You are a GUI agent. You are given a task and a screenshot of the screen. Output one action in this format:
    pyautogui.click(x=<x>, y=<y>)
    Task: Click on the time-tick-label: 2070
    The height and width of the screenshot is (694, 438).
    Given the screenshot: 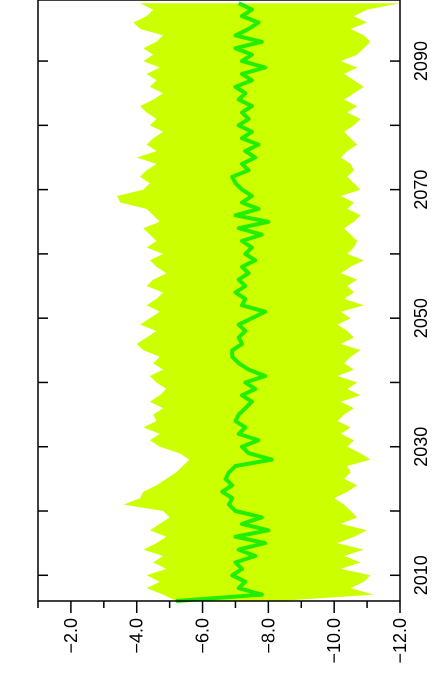 What is the action you would take?
    pyautogui.click(x=421, y=190)
    